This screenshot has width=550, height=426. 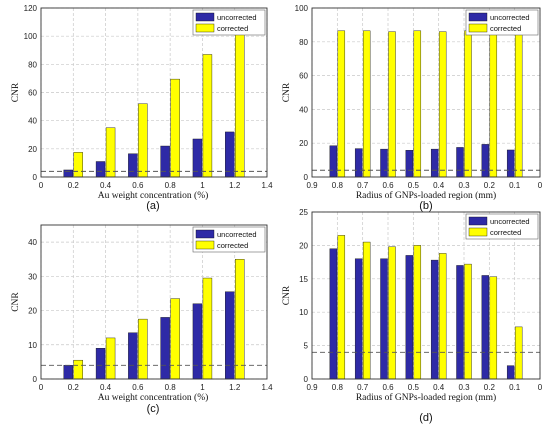 What do you see at coordinates (152, 206) in the screenshot?
I see `panel-label: (a)` at bounding box center [152, 206].